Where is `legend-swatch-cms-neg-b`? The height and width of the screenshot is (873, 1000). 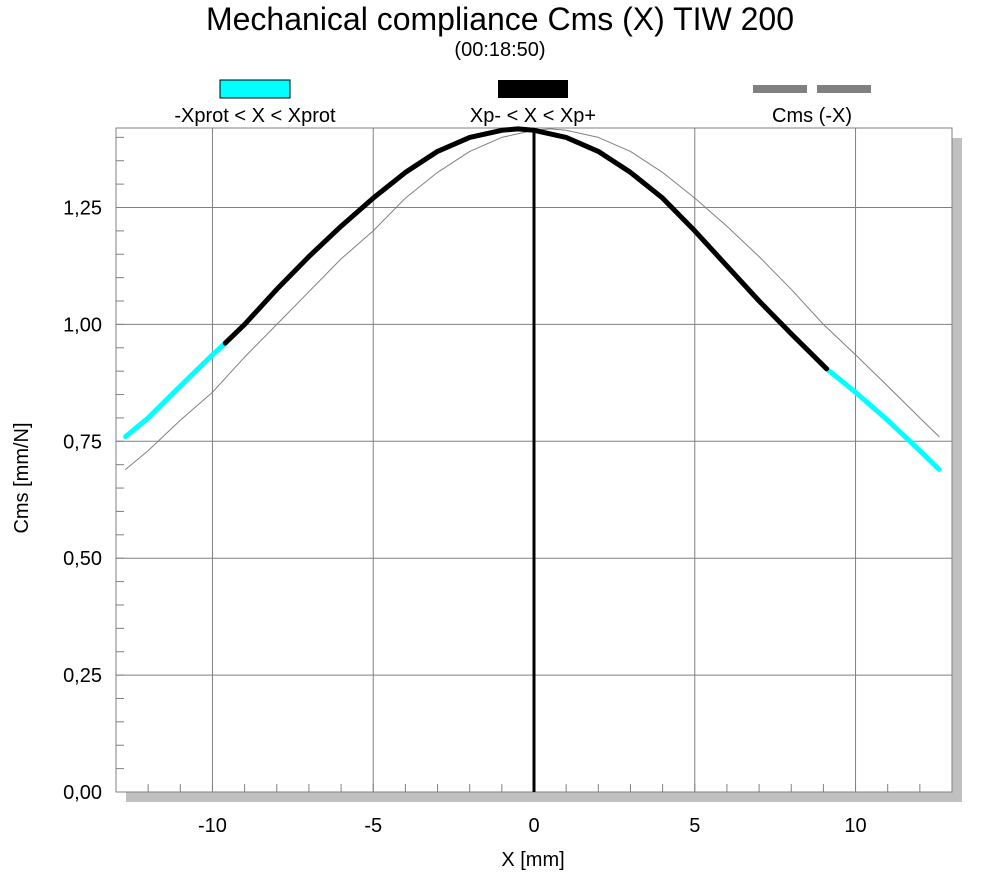 legend-swatch-cms-neg-b is located at coordinates (844, 89).